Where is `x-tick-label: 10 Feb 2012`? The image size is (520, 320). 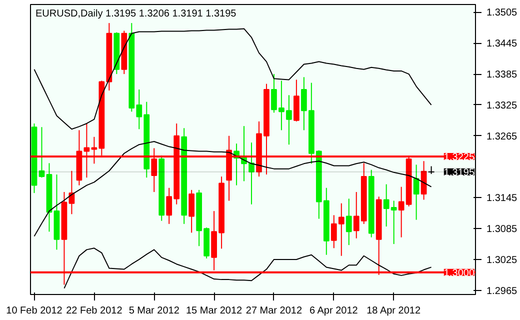
x-tick-label: 10 Feb 2012 is located at coordinates (34, 311).